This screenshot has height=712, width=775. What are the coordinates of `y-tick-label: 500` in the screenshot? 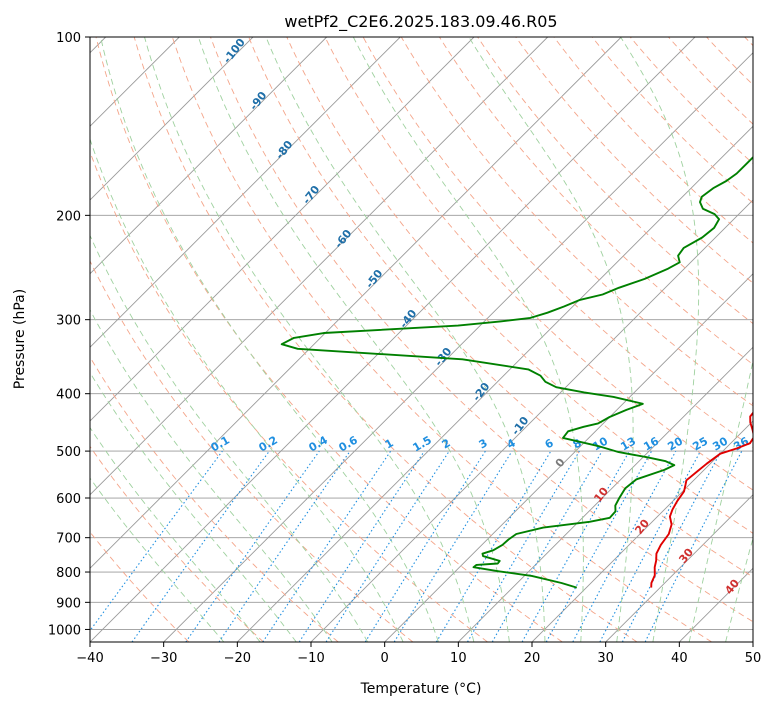 It's located at (68, 452).